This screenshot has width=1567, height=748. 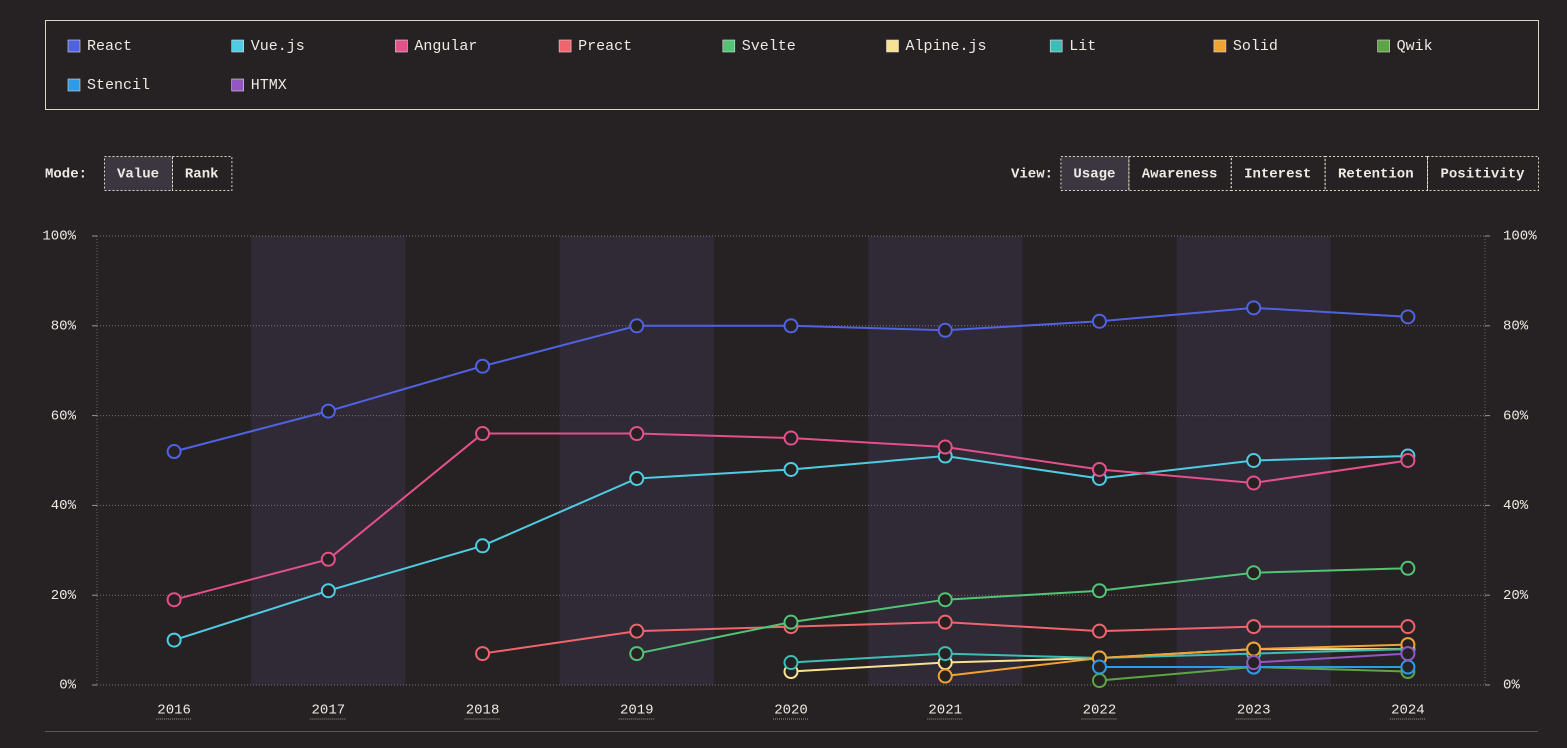 I want to click on legend-label: Svelte, so click(x=769, y=46).